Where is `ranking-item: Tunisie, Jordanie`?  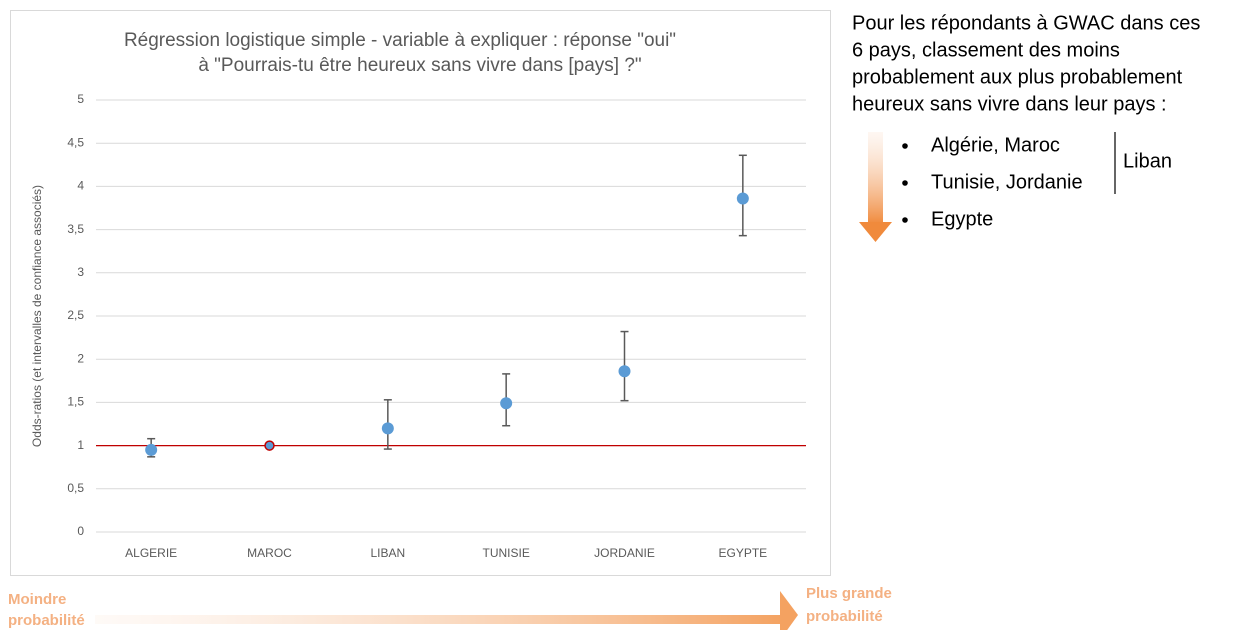 ranking-item: Tunisie, Jordanie is located at coordinates (1007, 182).